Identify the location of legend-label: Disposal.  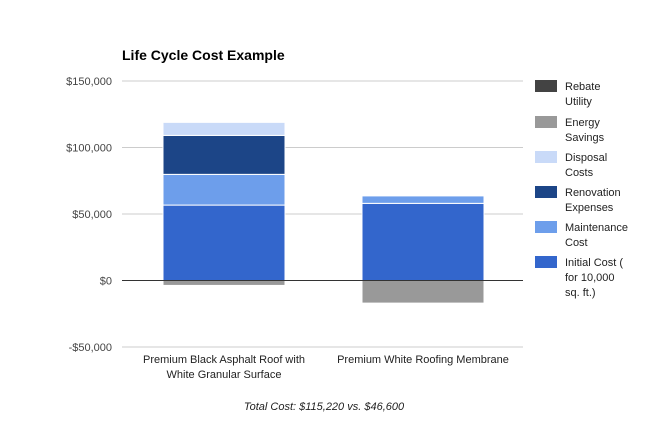
(586, 158).